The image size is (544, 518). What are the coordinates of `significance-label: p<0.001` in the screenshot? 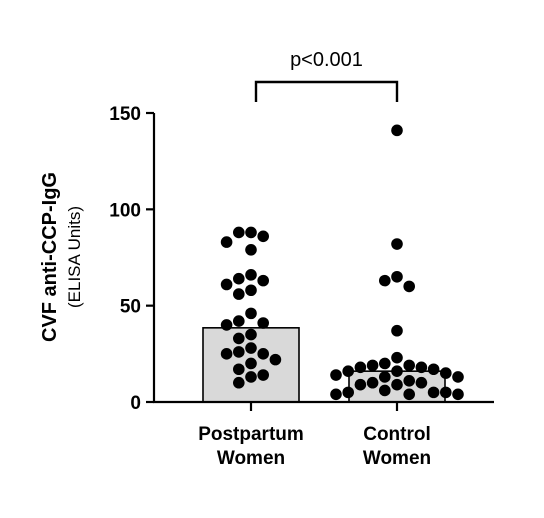 It's located at (326, 60).